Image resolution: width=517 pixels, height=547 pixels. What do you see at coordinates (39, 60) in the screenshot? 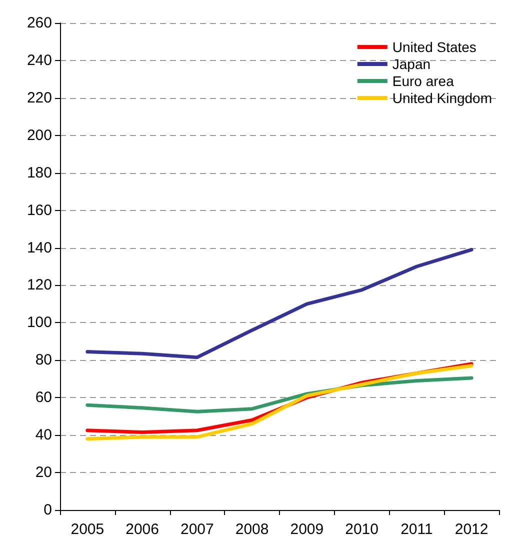
I see `y-tick-label: 240` at bounding box center [39, 60].